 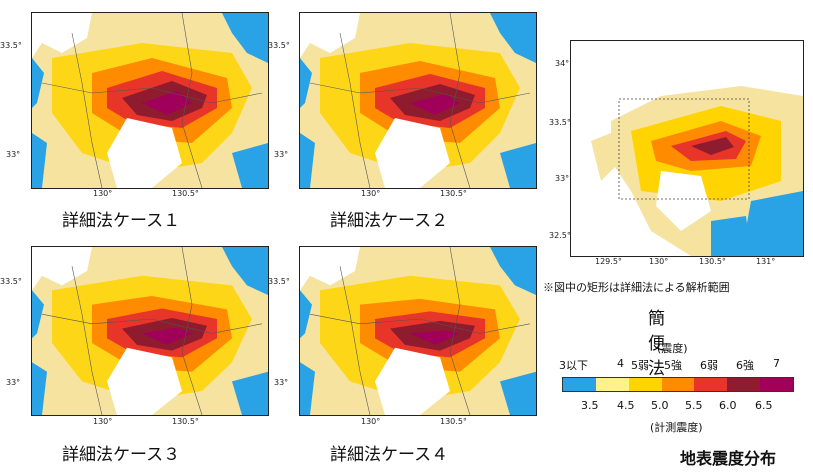 What do you see at coordinates (728, 405) in the screenshot?
I see `legend-numeric-label: 6.0` at bounding box center [728, 405].